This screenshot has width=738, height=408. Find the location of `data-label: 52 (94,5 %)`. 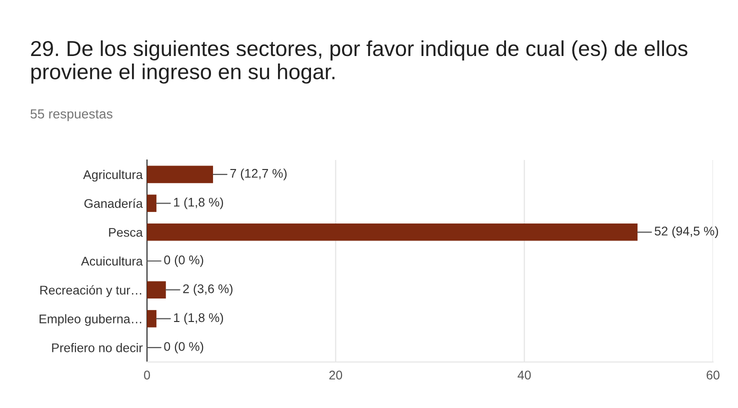

data-label: 52 (94,5 %) is located at coordinates (686, 232).